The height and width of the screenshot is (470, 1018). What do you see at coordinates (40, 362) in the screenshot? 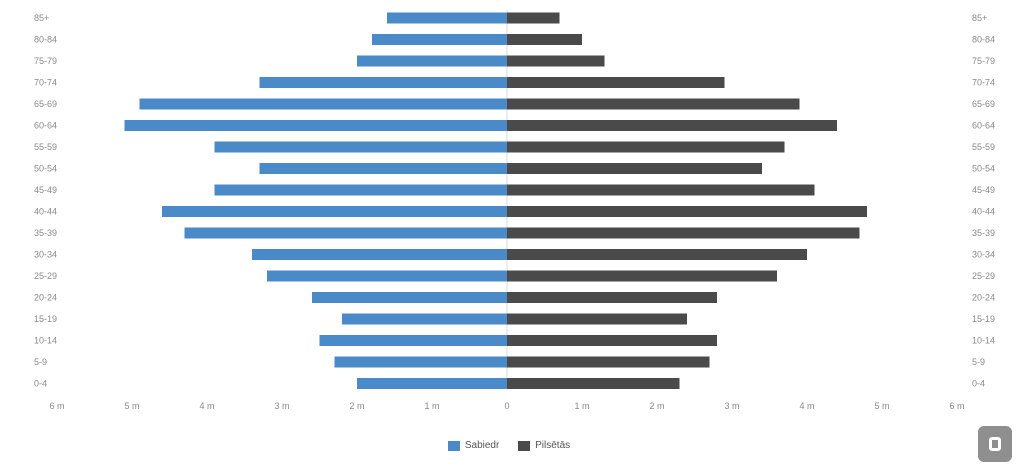
I see `y-tick-label-left: 5-9` at bounding box center [40, 362].